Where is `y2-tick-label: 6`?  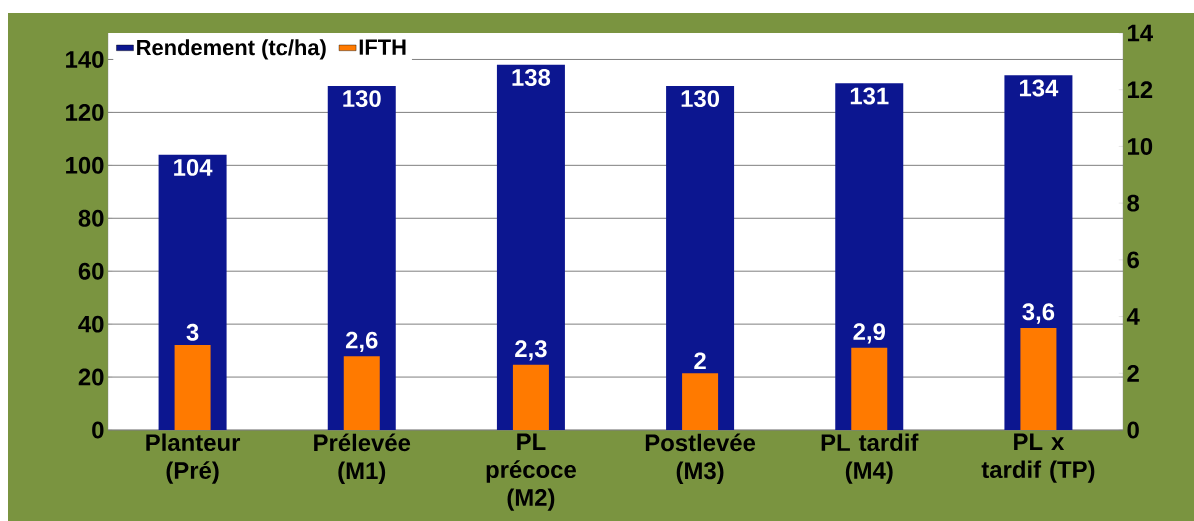
y2-tick-label: 6 is located at coordinates (1133, 260).